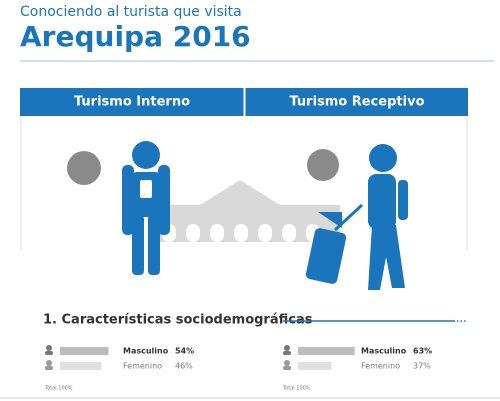 Image resolution: width=500 pixels, height=401 pixels. Describe the element at coordinates (356, 217) in the screenshot. I see `traveler-illustration` at that location.